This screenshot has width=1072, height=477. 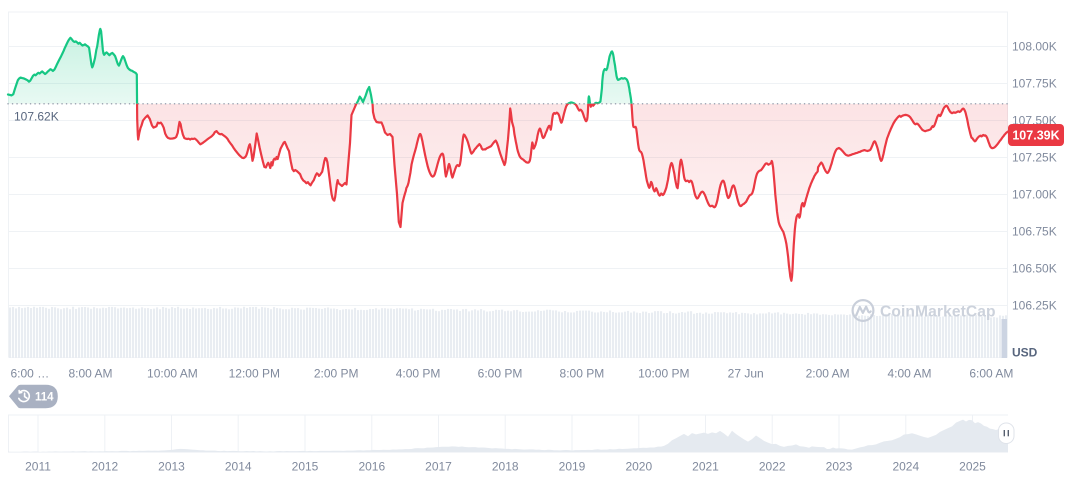 I want to click on svg-text: 107.39K, so click(x=1035, y=136).